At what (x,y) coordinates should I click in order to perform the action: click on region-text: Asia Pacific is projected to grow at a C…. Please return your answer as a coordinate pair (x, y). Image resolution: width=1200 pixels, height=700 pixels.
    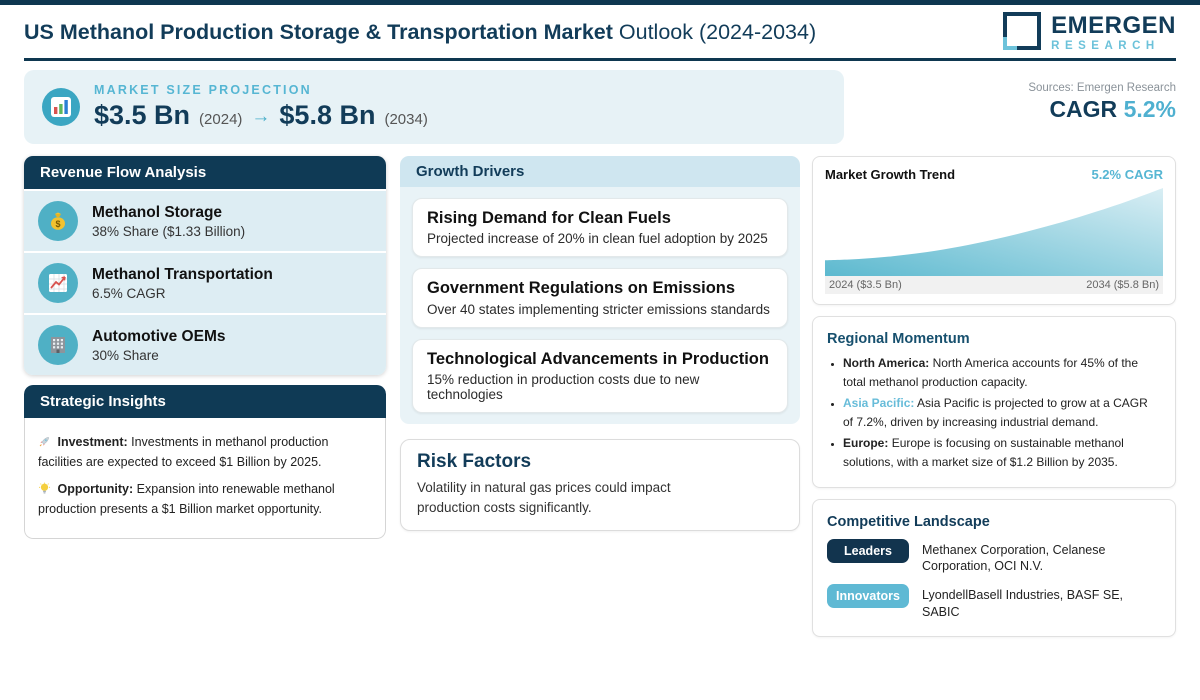
    Looking at the image, I should click on (995, 412).